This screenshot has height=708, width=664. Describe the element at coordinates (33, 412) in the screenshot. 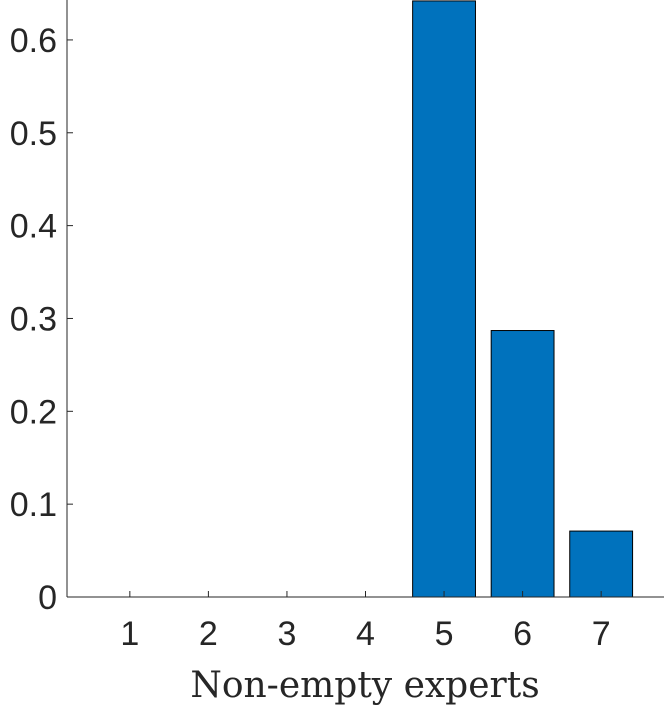

I see `y-tick-label: 0.2` at that location.